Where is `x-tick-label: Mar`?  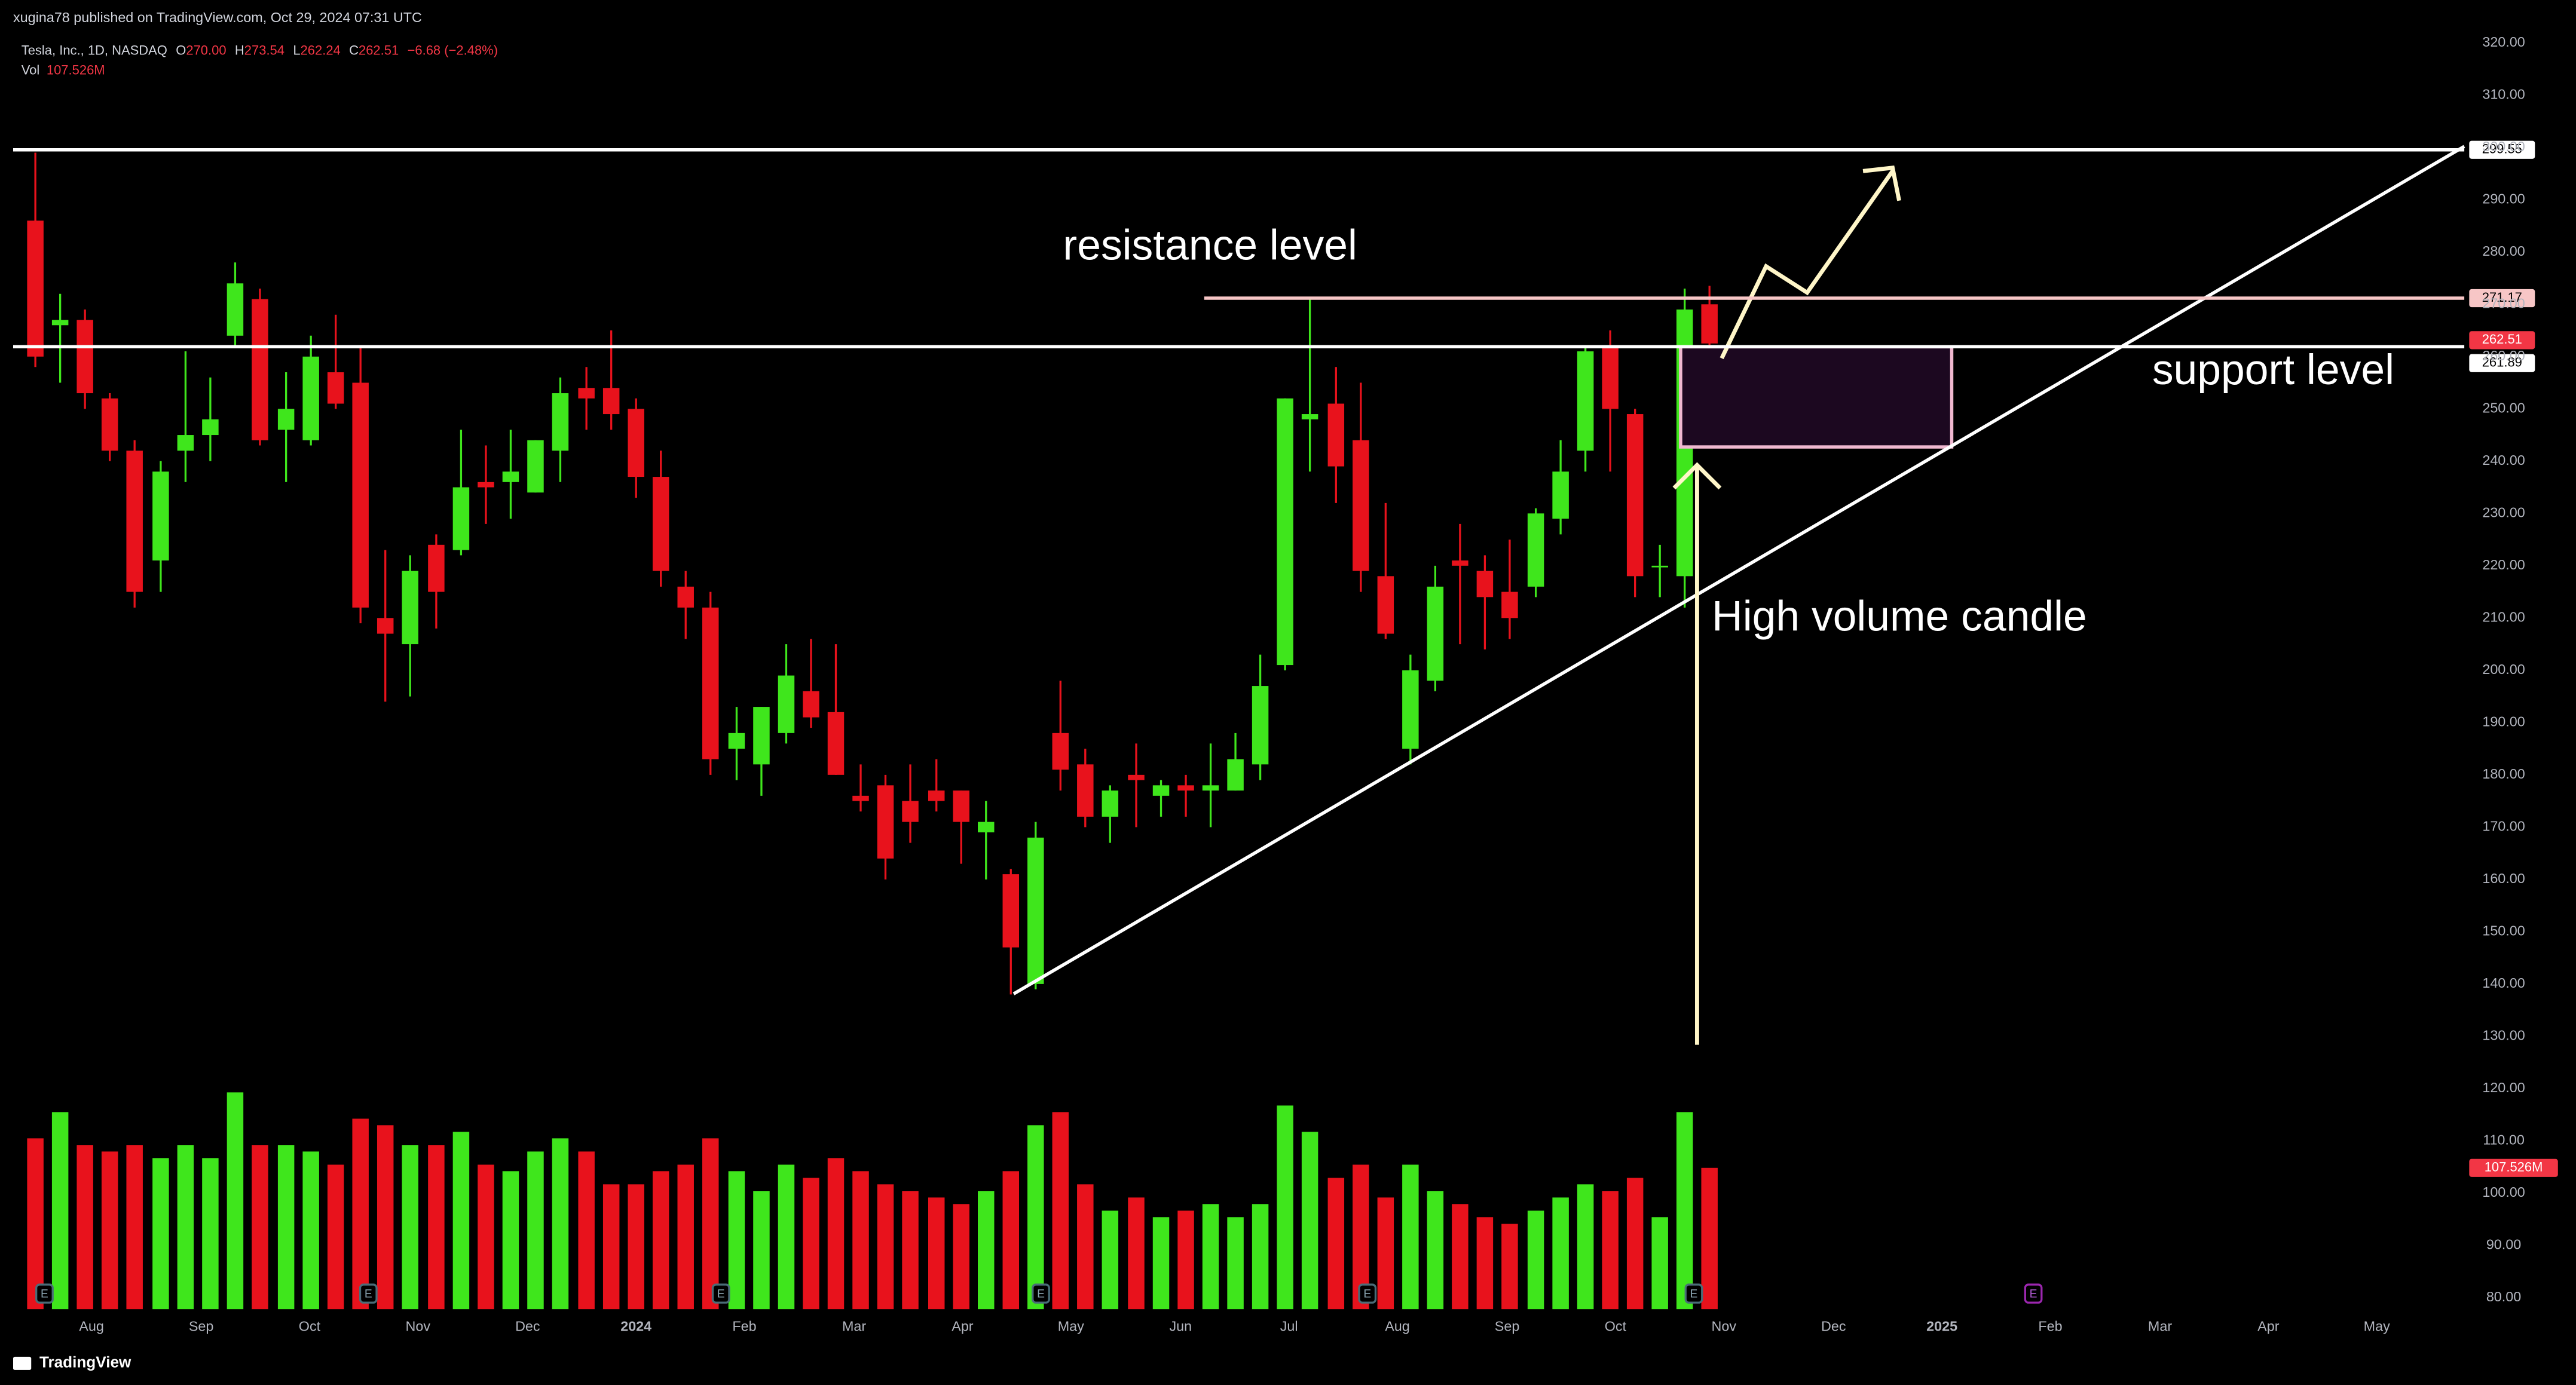 x-tick-label: Mar is located at coordinates (2160, 1326).